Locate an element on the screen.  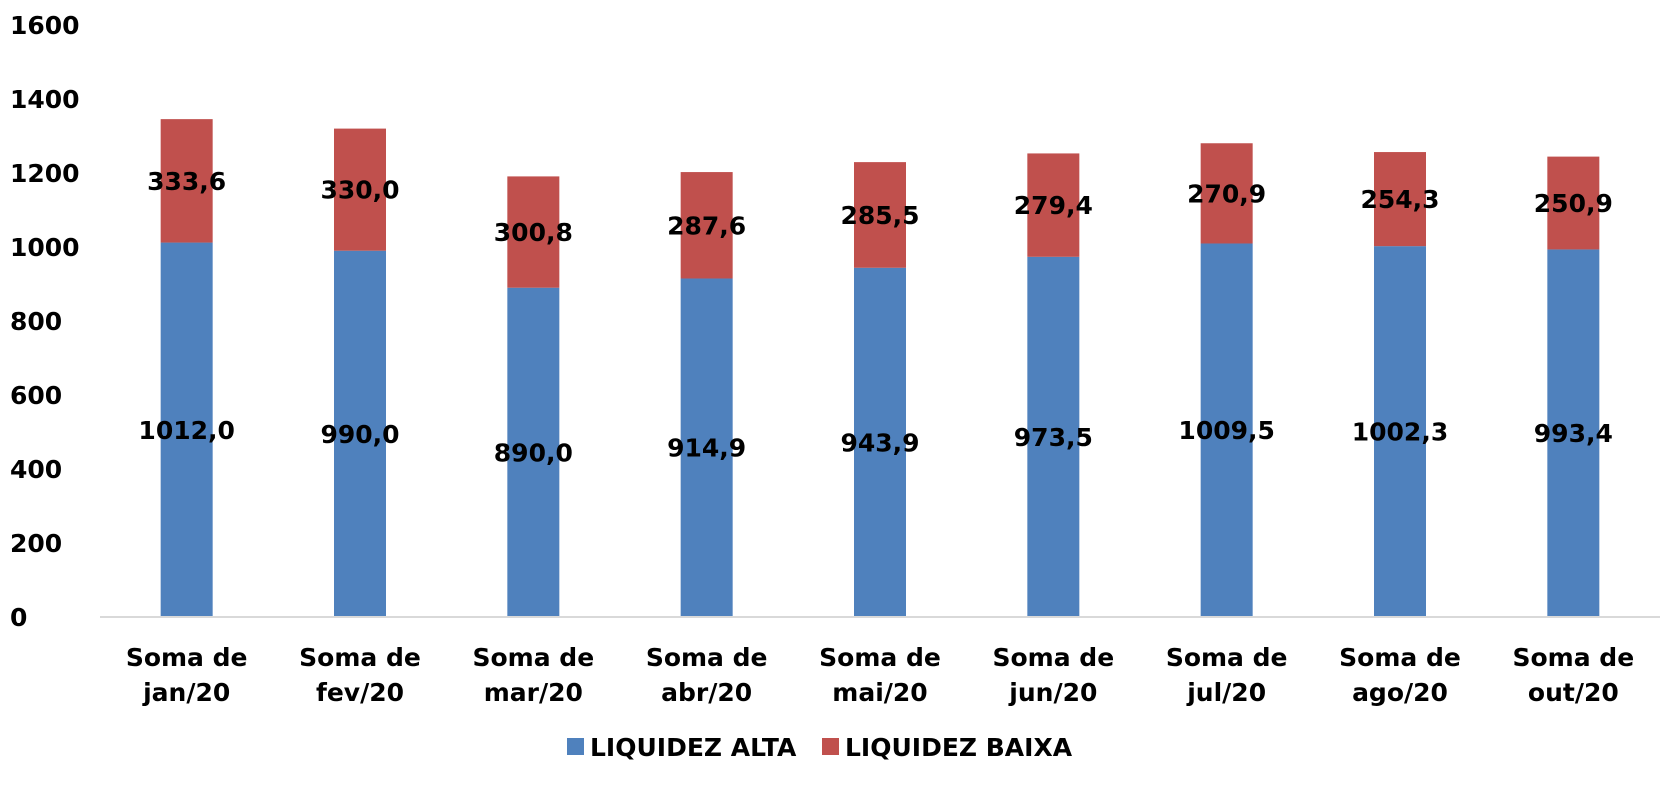
y-tick-label: 1200 is located at coordinates (45, 173).